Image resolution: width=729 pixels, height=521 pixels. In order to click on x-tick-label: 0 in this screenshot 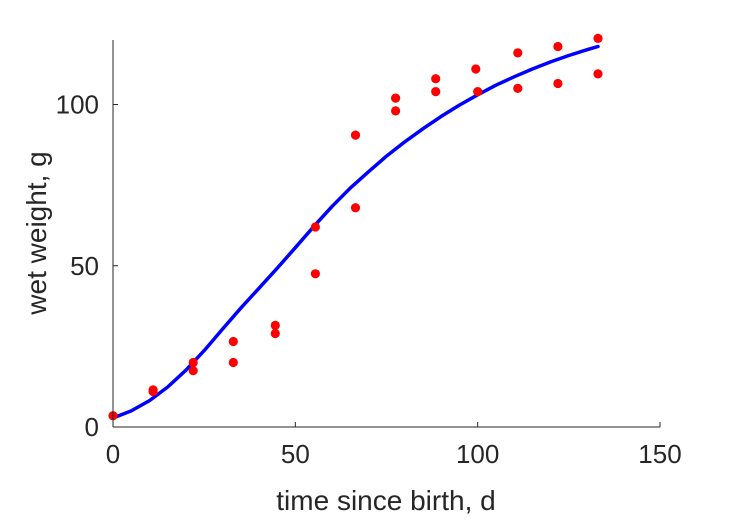, I will do `click(113, 454)`.